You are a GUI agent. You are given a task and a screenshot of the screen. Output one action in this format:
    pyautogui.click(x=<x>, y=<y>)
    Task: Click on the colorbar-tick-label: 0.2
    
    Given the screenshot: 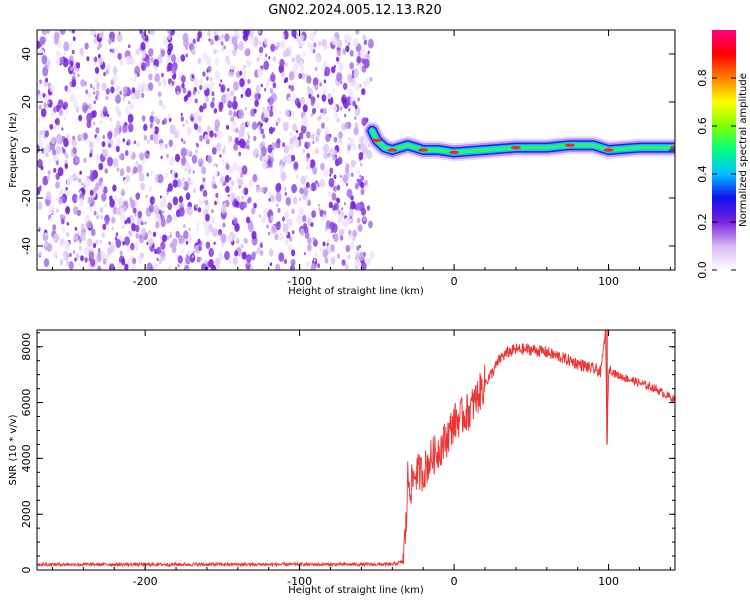 What is the action you would take?
    pyautogui.click(x=702, y=222)
    